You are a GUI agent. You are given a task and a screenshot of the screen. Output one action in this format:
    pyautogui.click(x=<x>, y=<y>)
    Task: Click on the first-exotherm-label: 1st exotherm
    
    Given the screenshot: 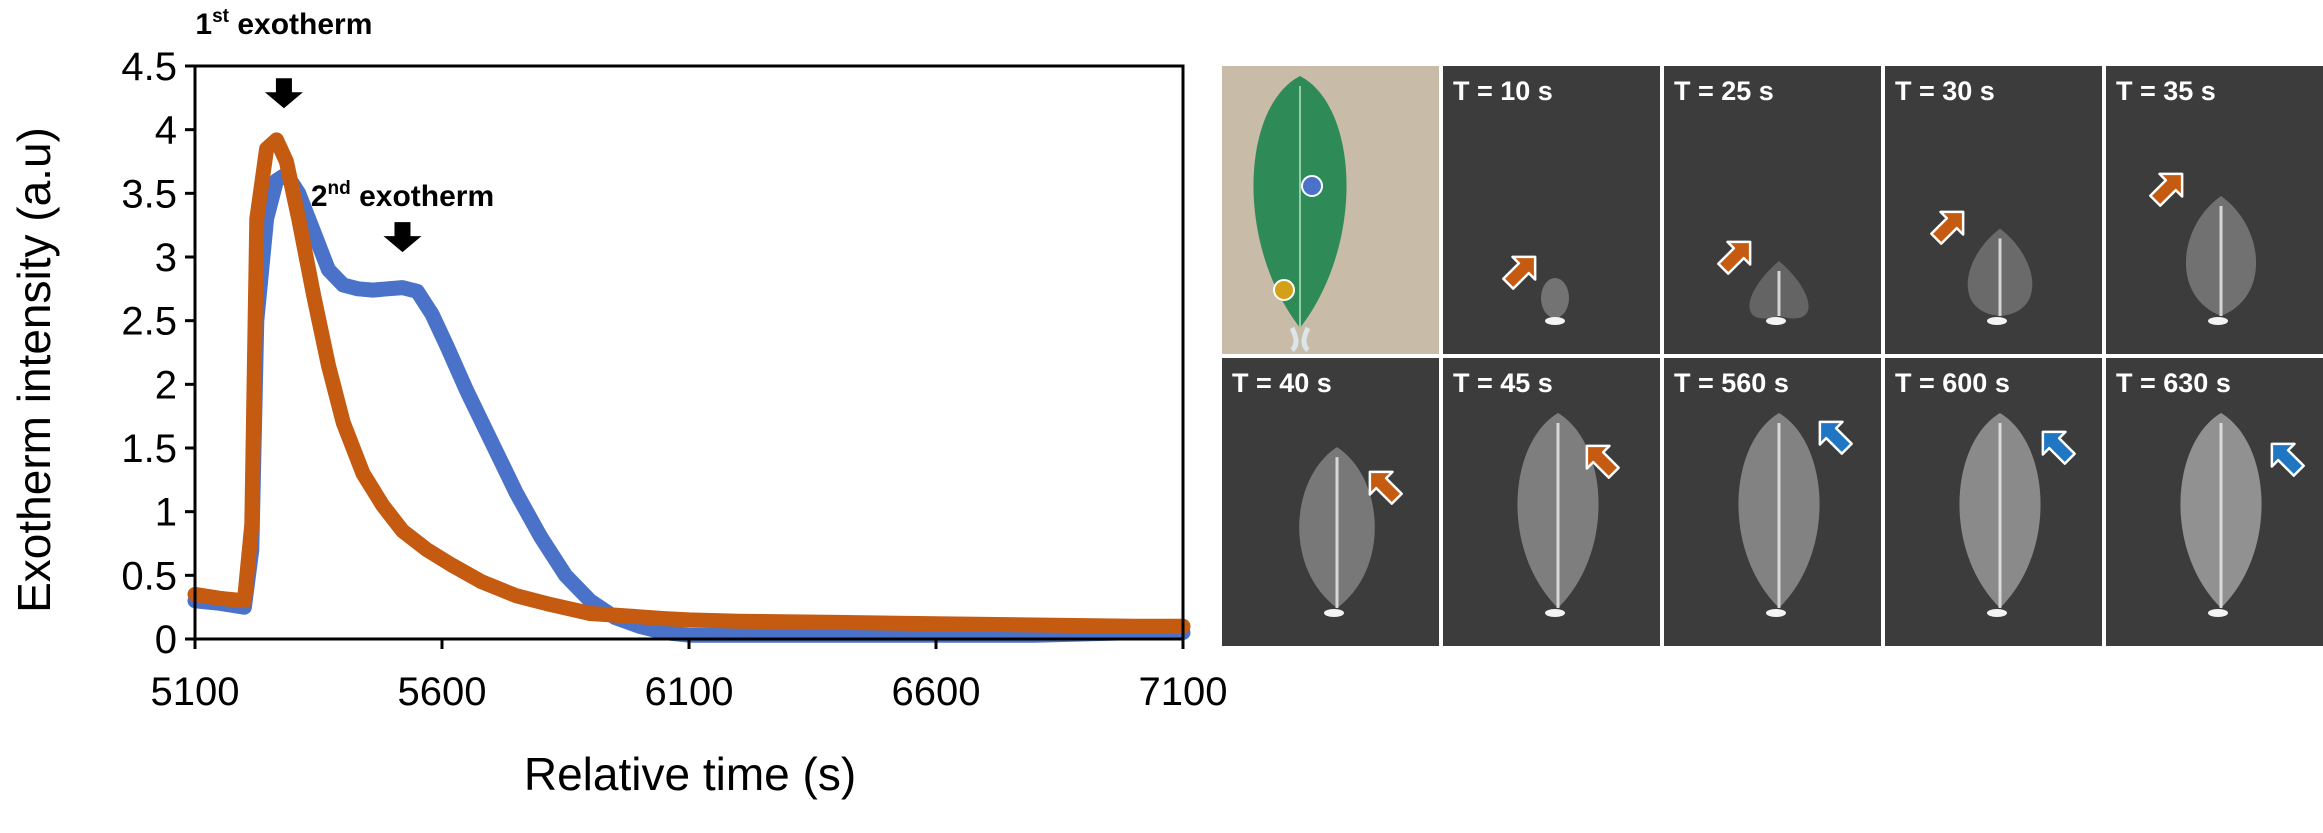 What is the action you would take?
    pyautogui.click(x=283, y=23)
    